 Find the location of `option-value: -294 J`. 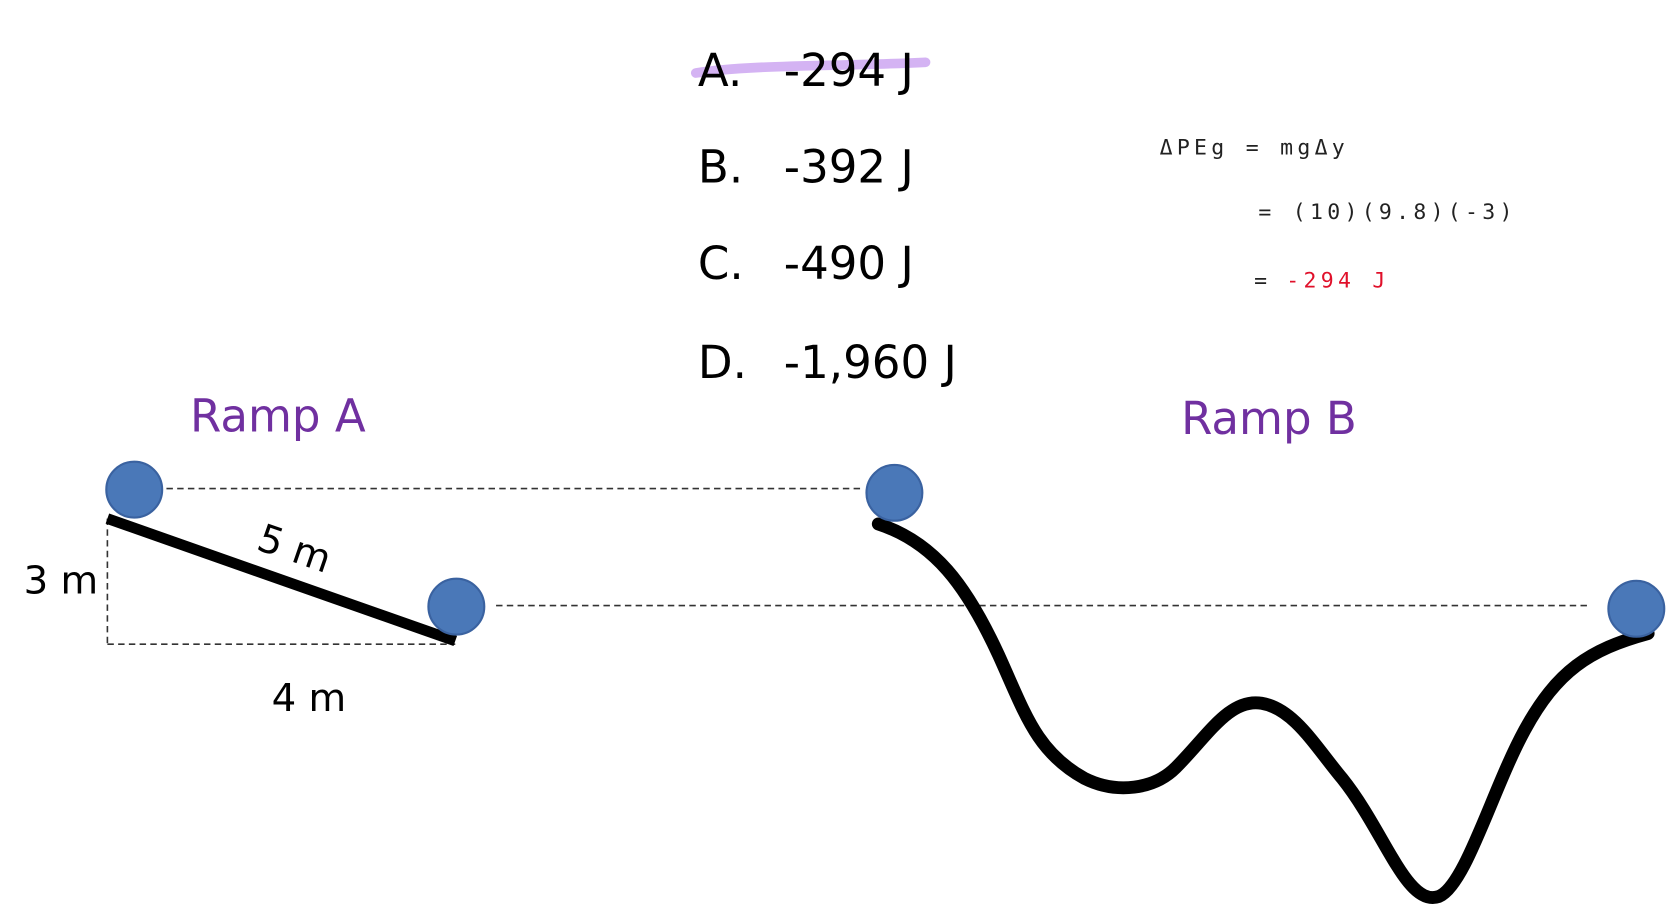

option-value: -294 J is located at coordinates (849, 70).